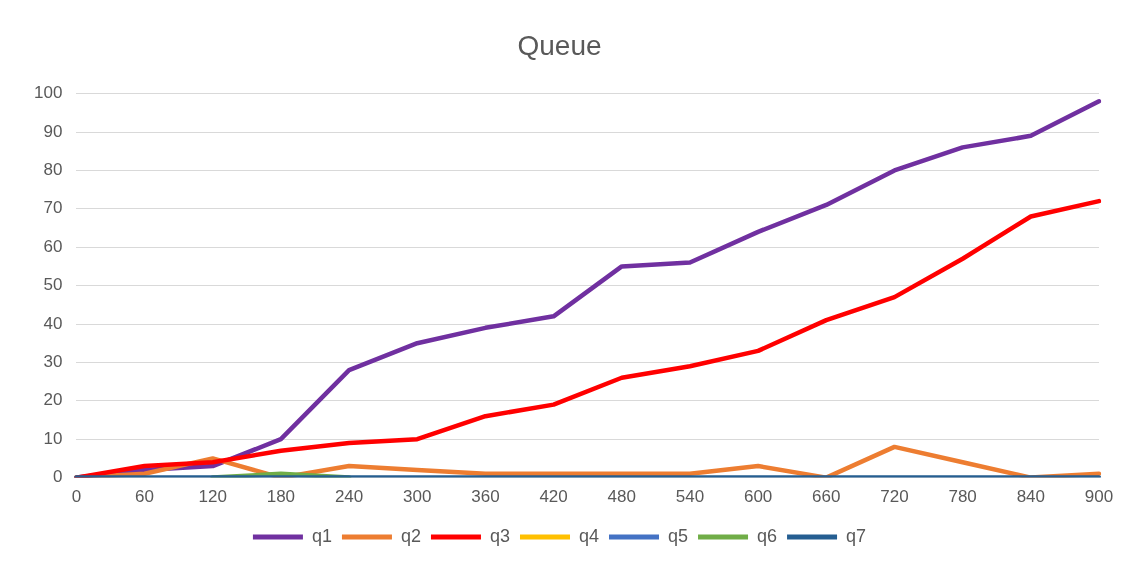 The height and width of the screenshot is (566, 1129). What do you see at coordinates (485, 497) in the screenshot?
I see `x-tick-label: 360` at bounding box center [485, 497].